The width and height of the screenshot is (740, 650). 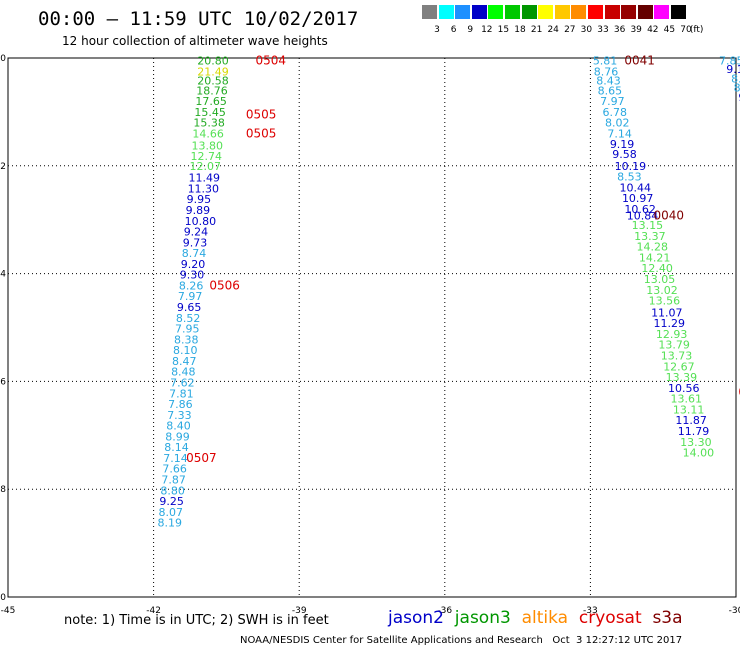 I want to click on wave-height-point: 8.47, so click(x=184, y=361).